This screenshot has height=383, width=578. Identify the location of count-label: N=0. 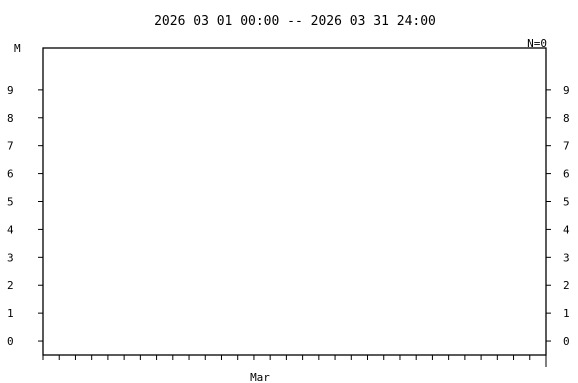
(537, 43).